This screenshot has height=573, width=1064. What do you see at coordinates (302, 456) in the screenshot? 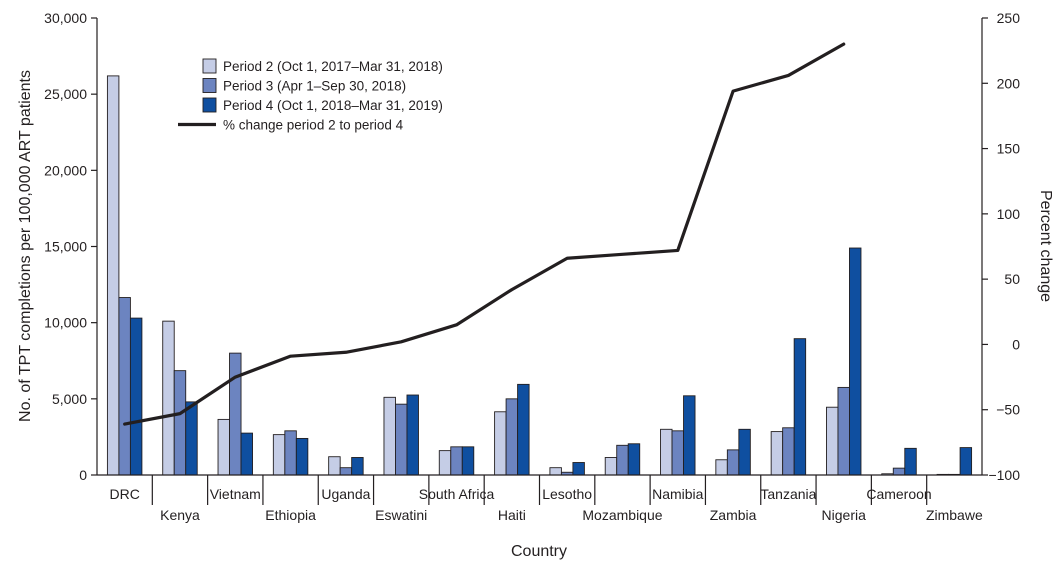
I see `bar-ethiopia-s3` at bounding box center [302, 456].